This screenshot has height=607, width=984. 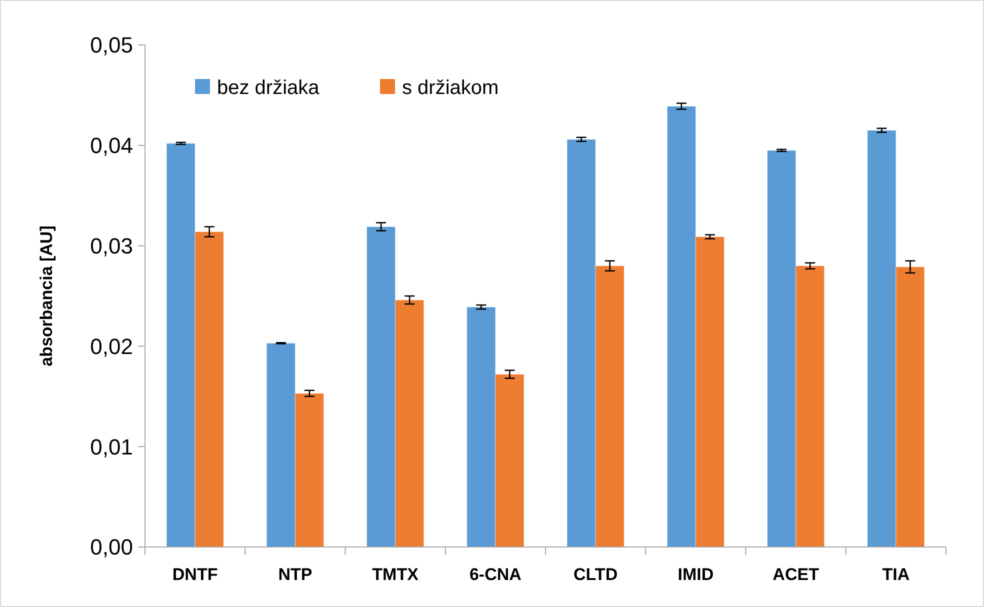 What do you see at coordinates (195, 574) in the screenshot?
I see `x-tick-label: DNTF` at bounding box center [195, 574].